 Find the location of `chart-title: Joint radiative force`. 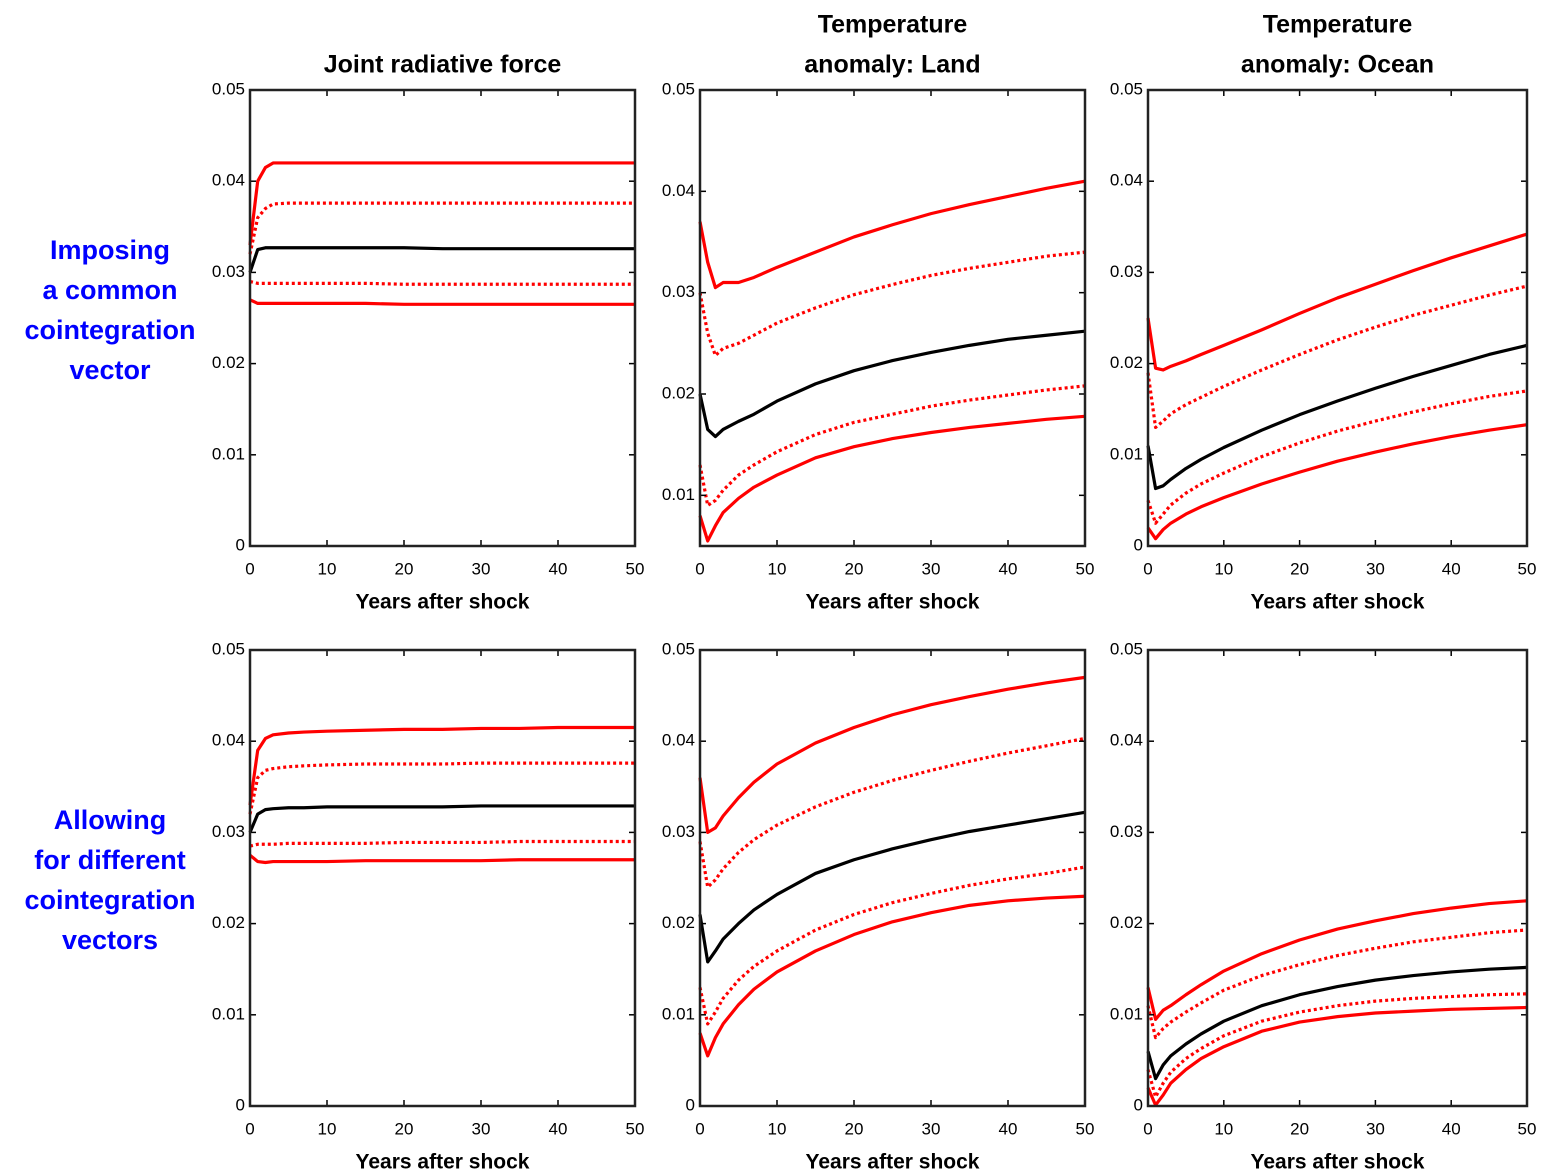

chart-title: Joint radiative force is located at coordinates (443, 65).